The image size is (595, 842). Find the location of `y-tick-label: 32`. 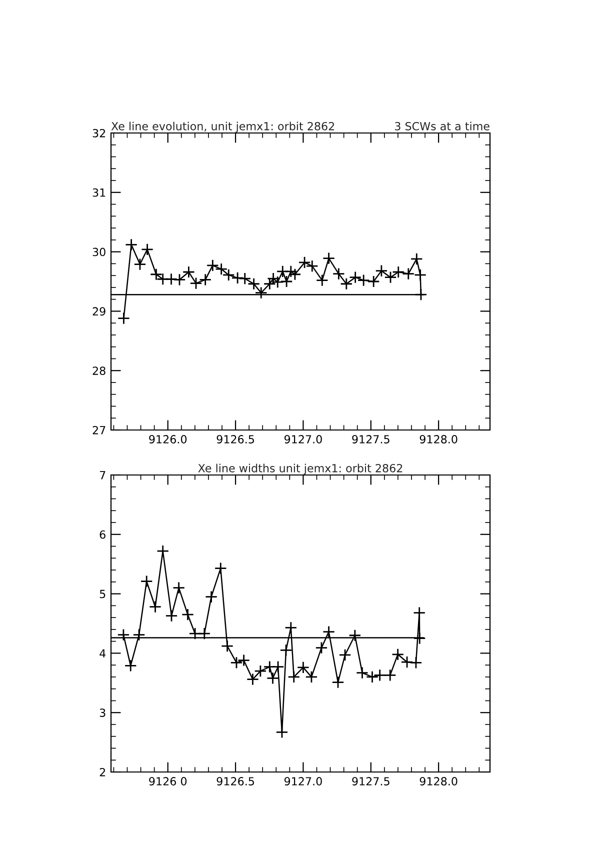

y-tick-label: 32 is located at coordinates (99, 133).